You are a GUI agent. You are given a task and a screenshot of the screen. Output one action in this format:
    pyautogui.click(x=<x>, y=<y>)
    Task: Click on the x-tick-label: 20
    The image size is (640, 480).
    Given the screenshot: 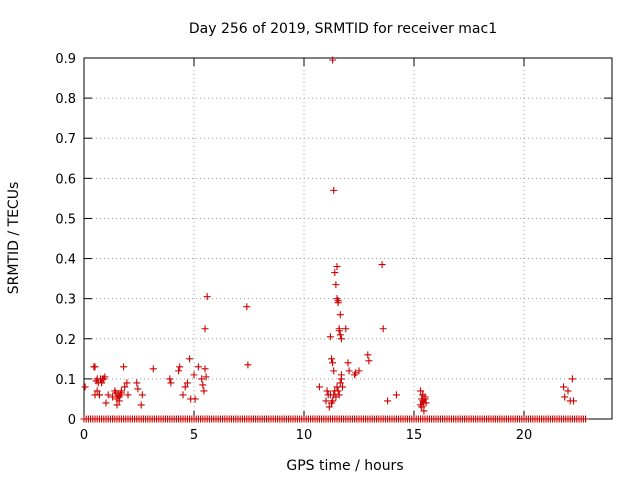 What is the action you would take?
    pyautogui.click(x=524, y=435)
    